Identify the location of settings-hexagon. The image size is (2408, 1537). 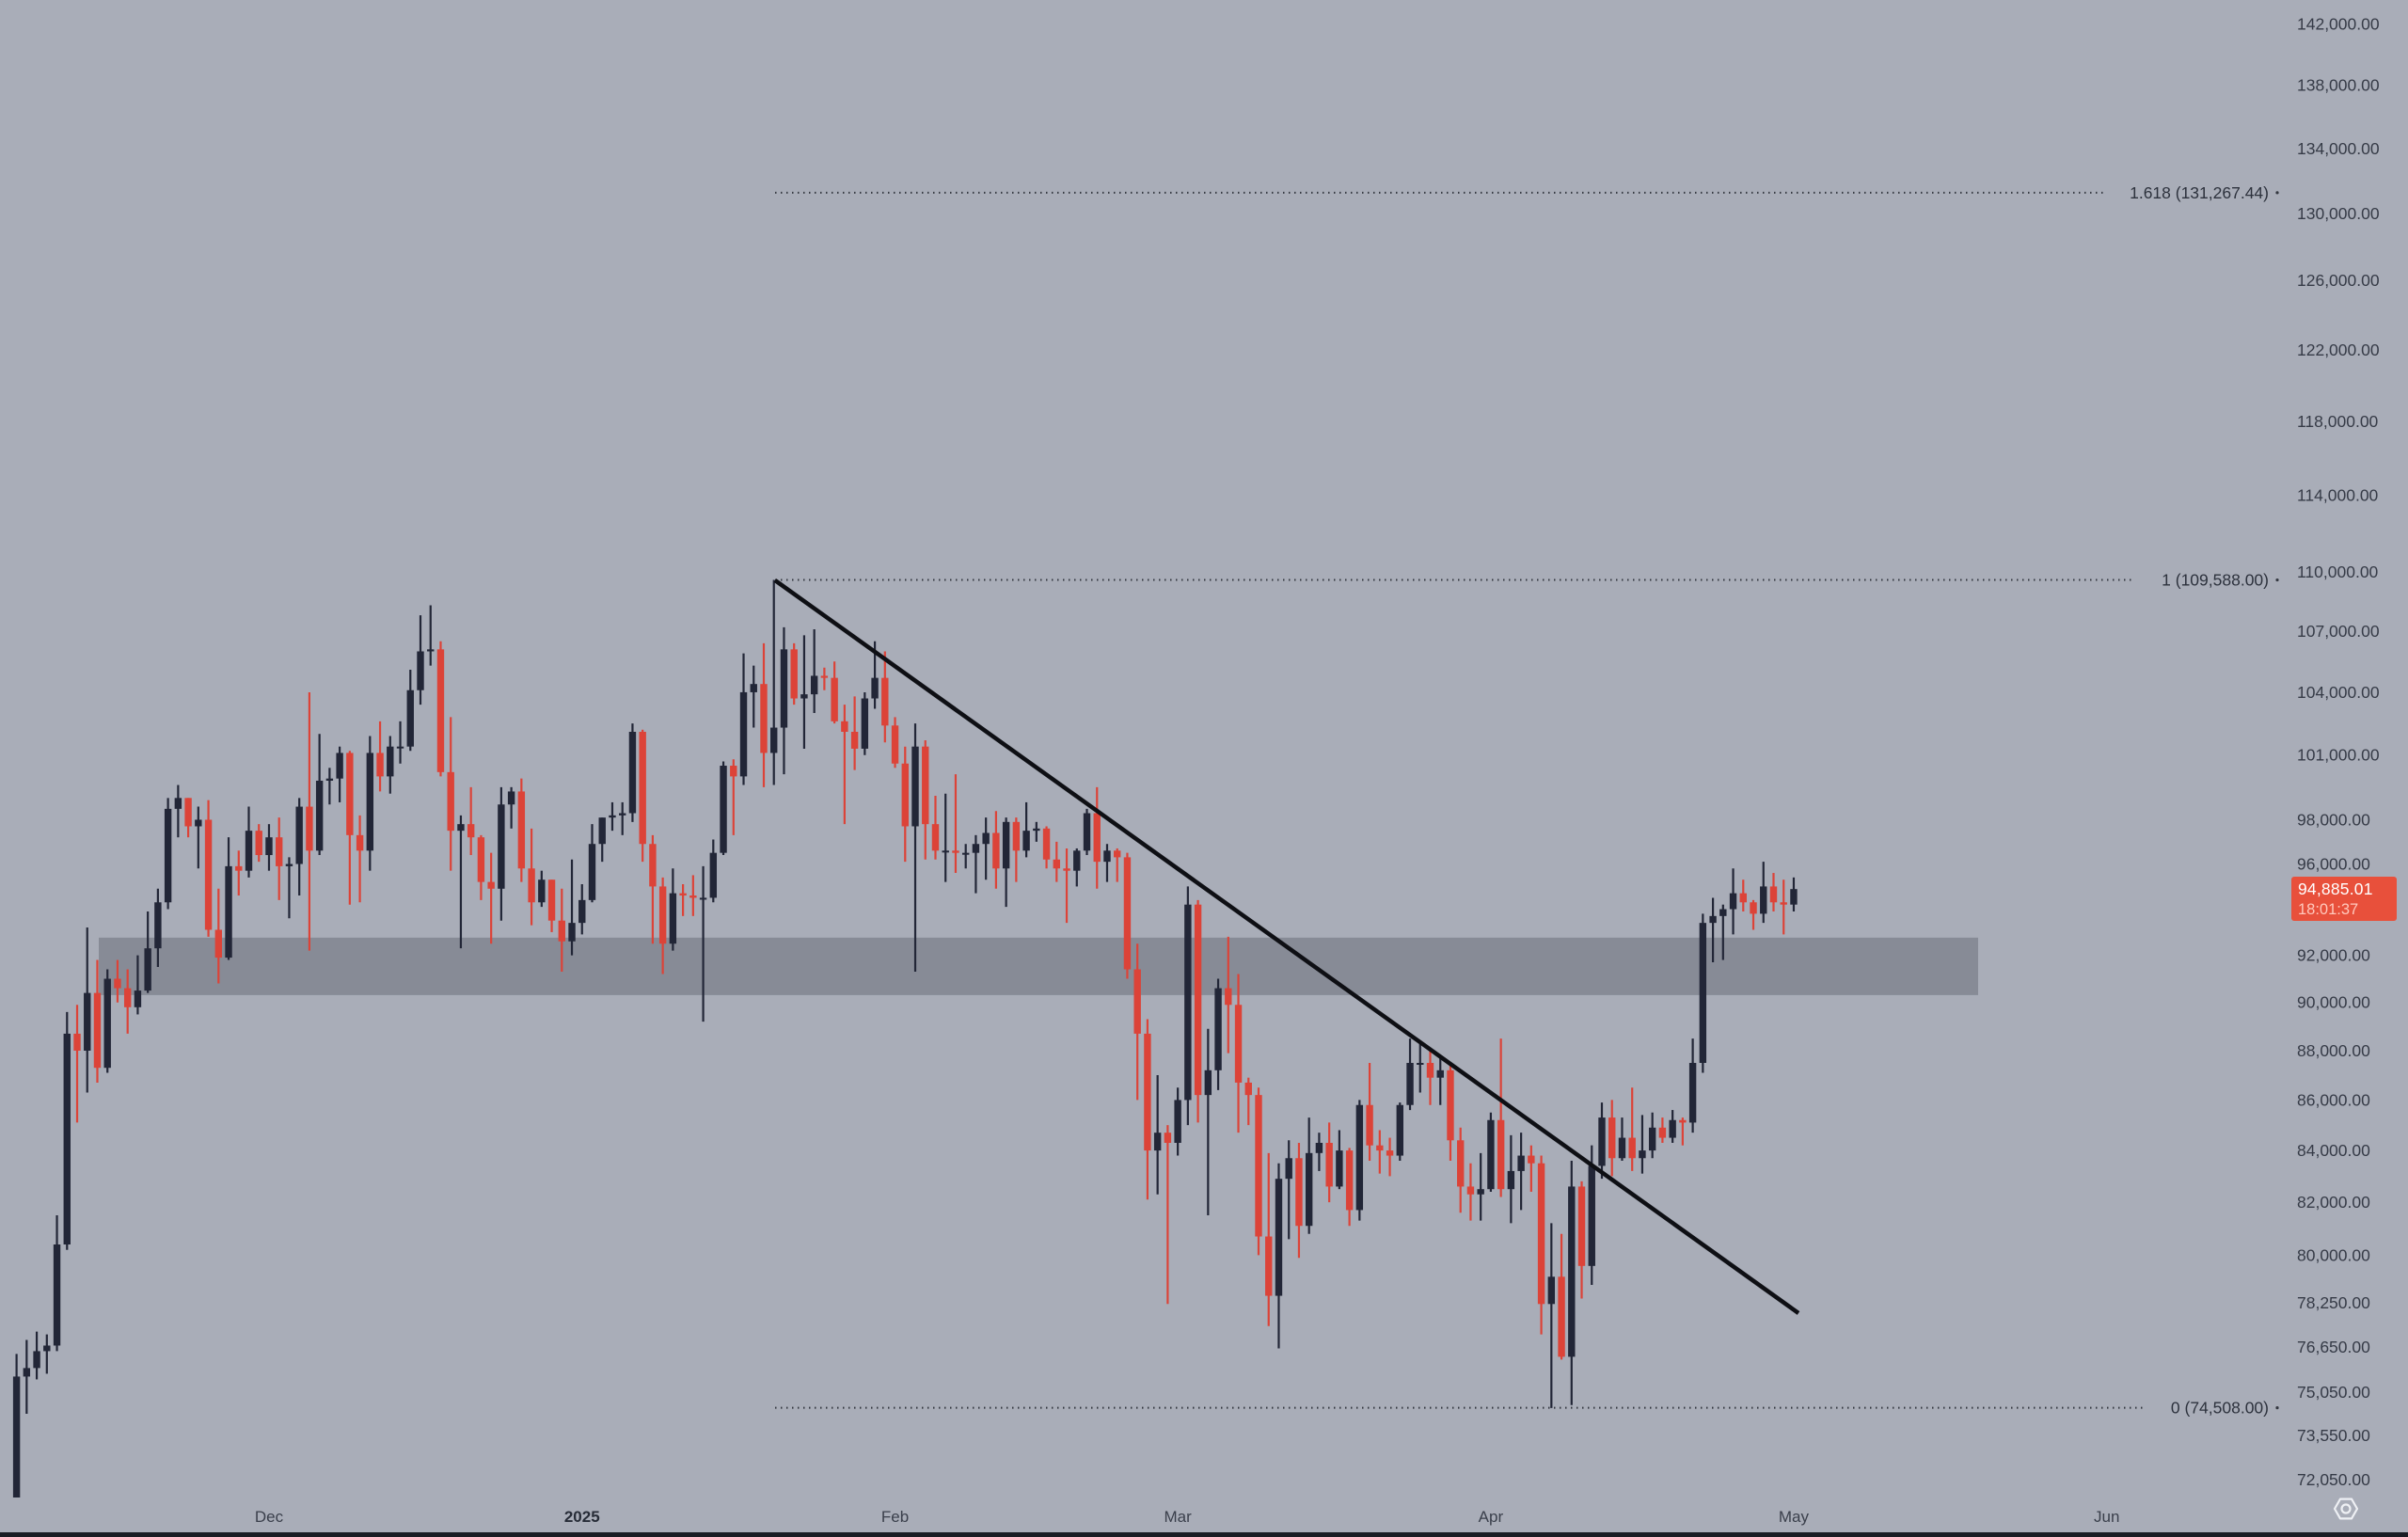
(2346, 1508).